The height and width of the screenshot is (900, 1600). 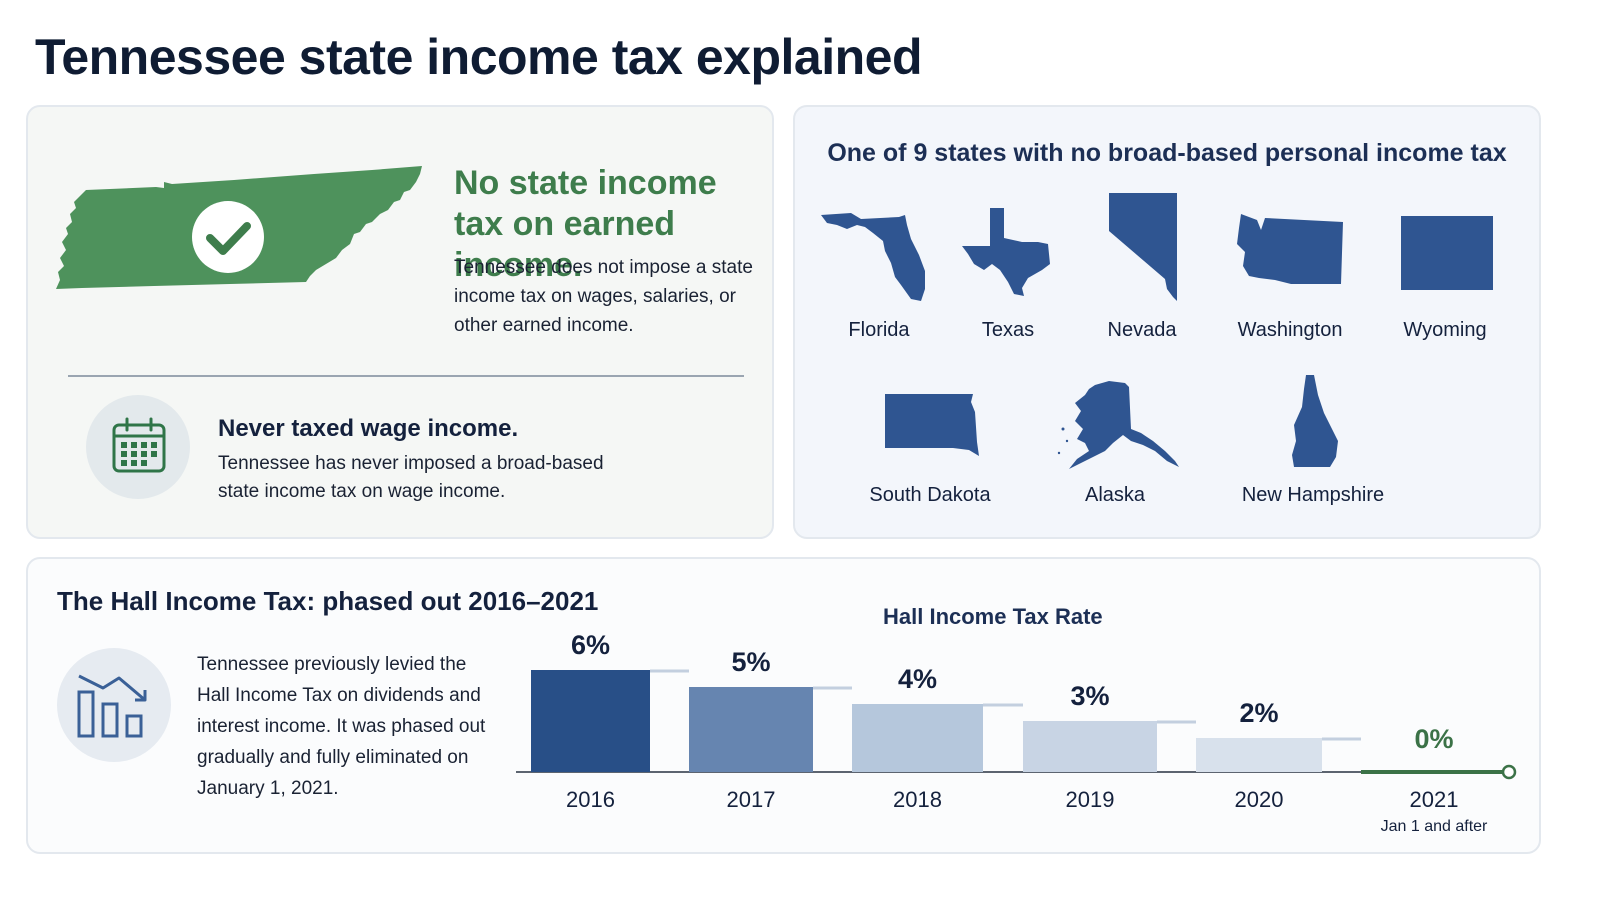 What do you see at coordinates (917, 679) in the screenshot?
I see `data-label-2018: 4%` at bounding box center [917, 679].